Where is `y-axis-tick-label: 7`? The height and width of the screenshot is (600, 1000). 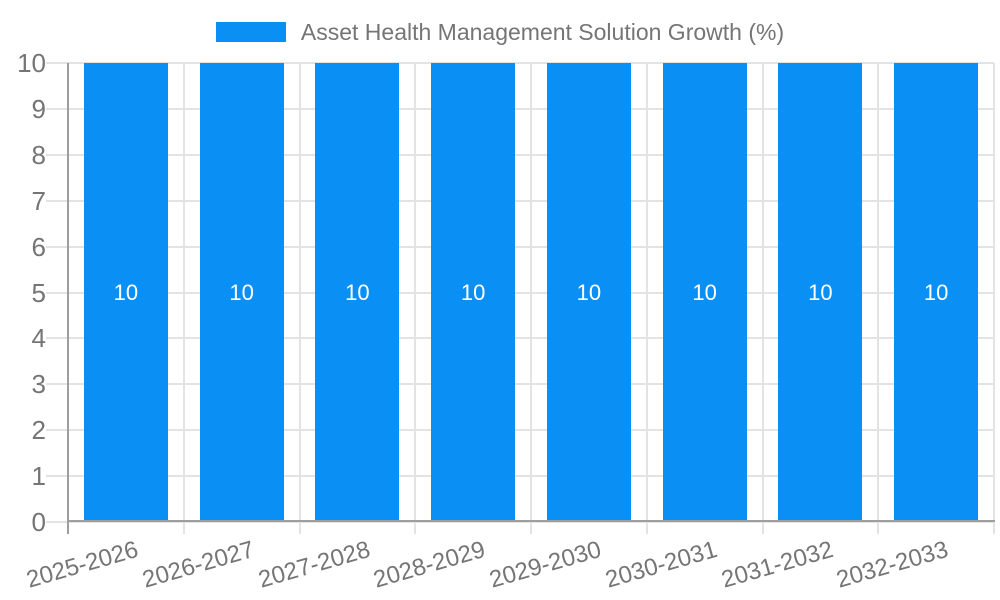 y-axis-tick-label: 7 is located at coordinates (38, 200).